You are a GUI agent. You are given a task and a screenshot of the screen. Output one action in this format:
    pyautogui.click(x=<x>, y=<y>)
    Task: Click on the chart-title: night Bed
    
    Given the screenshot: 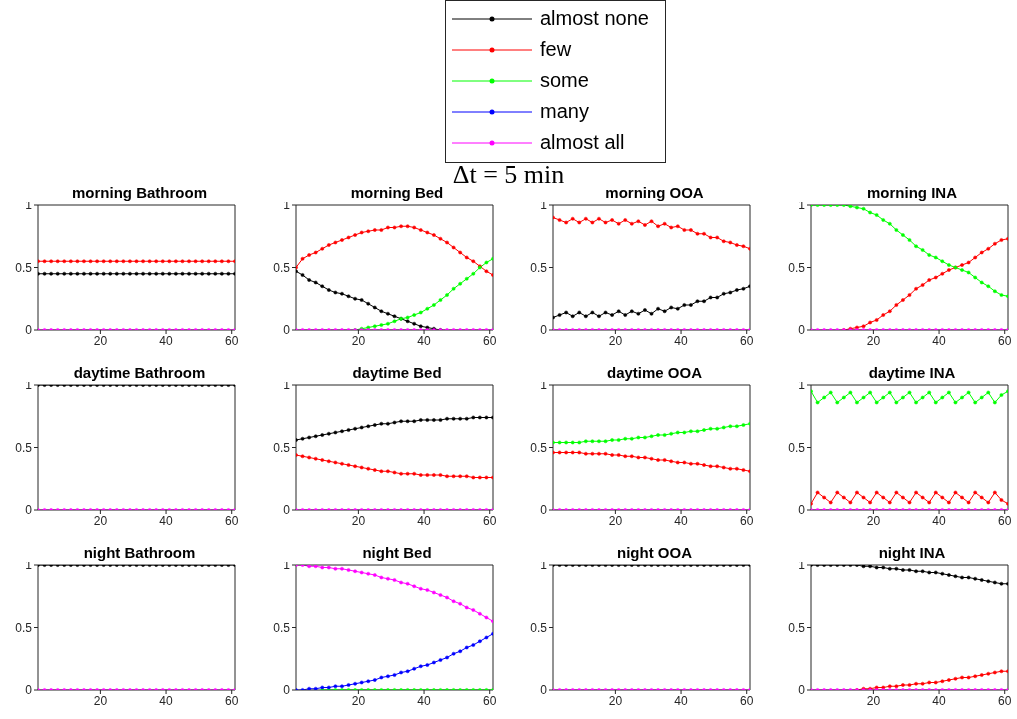 What is the action you would take?
    pyautogui.click(x=397, y=552)
    